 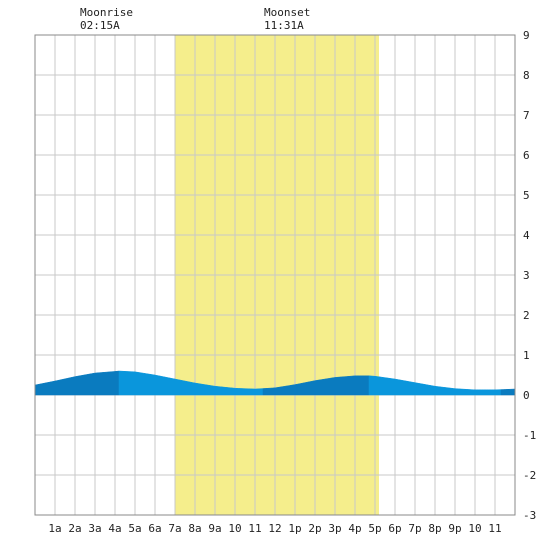 I want to click on x-tick-label: 12, so click(x=274, y=528).